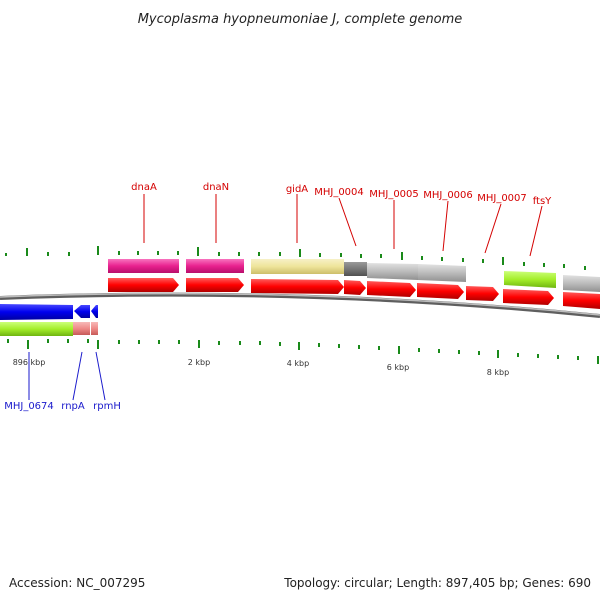 Image resolution: width=600 pixels, height=600 pixels. I want to click on reverse-gene-labels, so click(67, 376).